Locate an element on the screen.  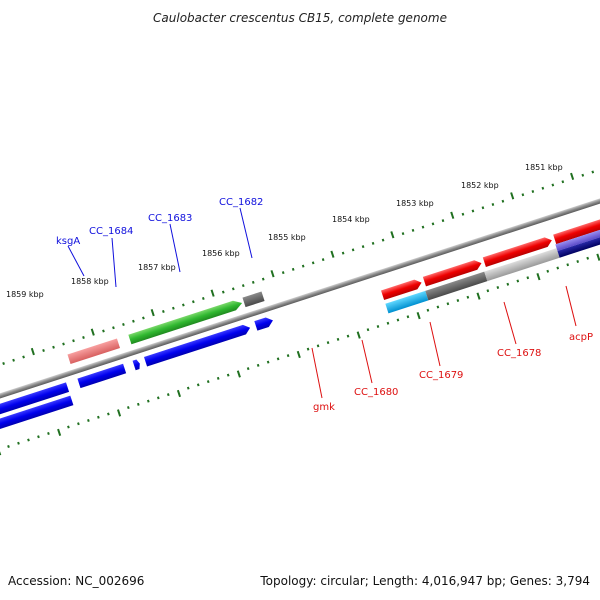
bottom-gene-labels: gmk CC_1680 CC_1679 CC_1678 acpP is located at coordinates (452, 349).